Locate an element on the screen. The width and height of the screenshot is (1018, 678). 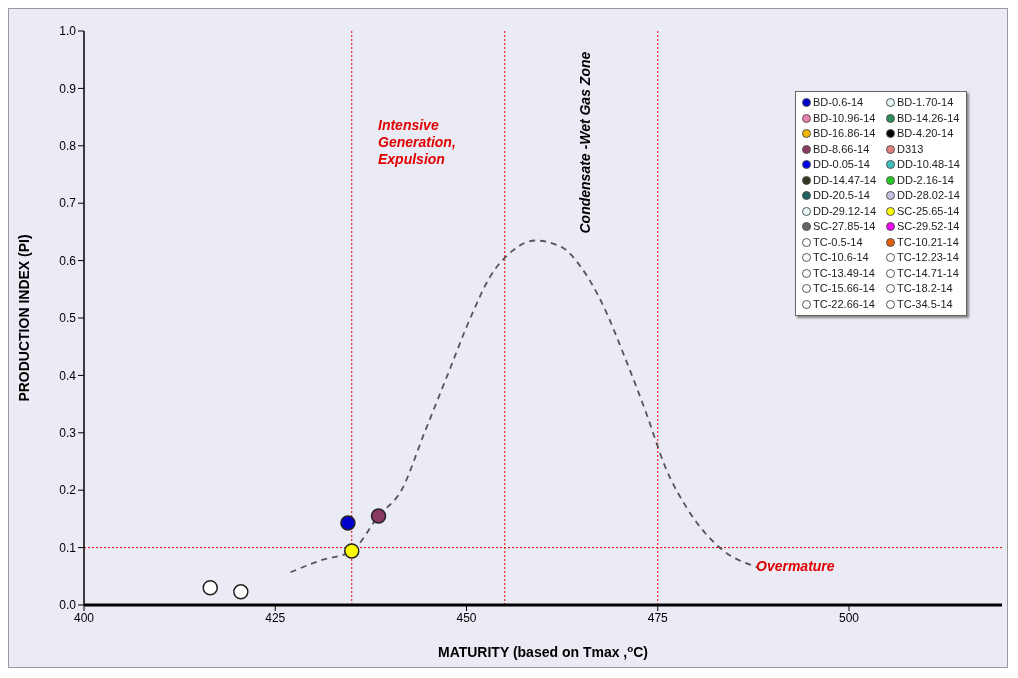
legend-label: DD-0.05-14 is located at coordinates (841, 164).